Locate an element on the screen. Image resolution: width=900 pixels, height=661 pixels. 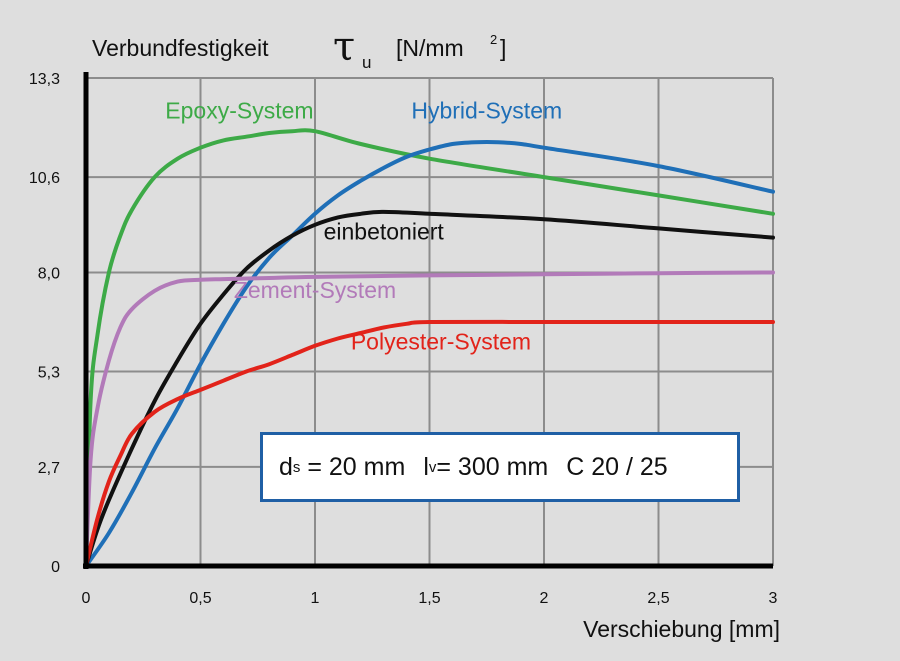
title-symbol: τ is located at coordinates (344, 47).